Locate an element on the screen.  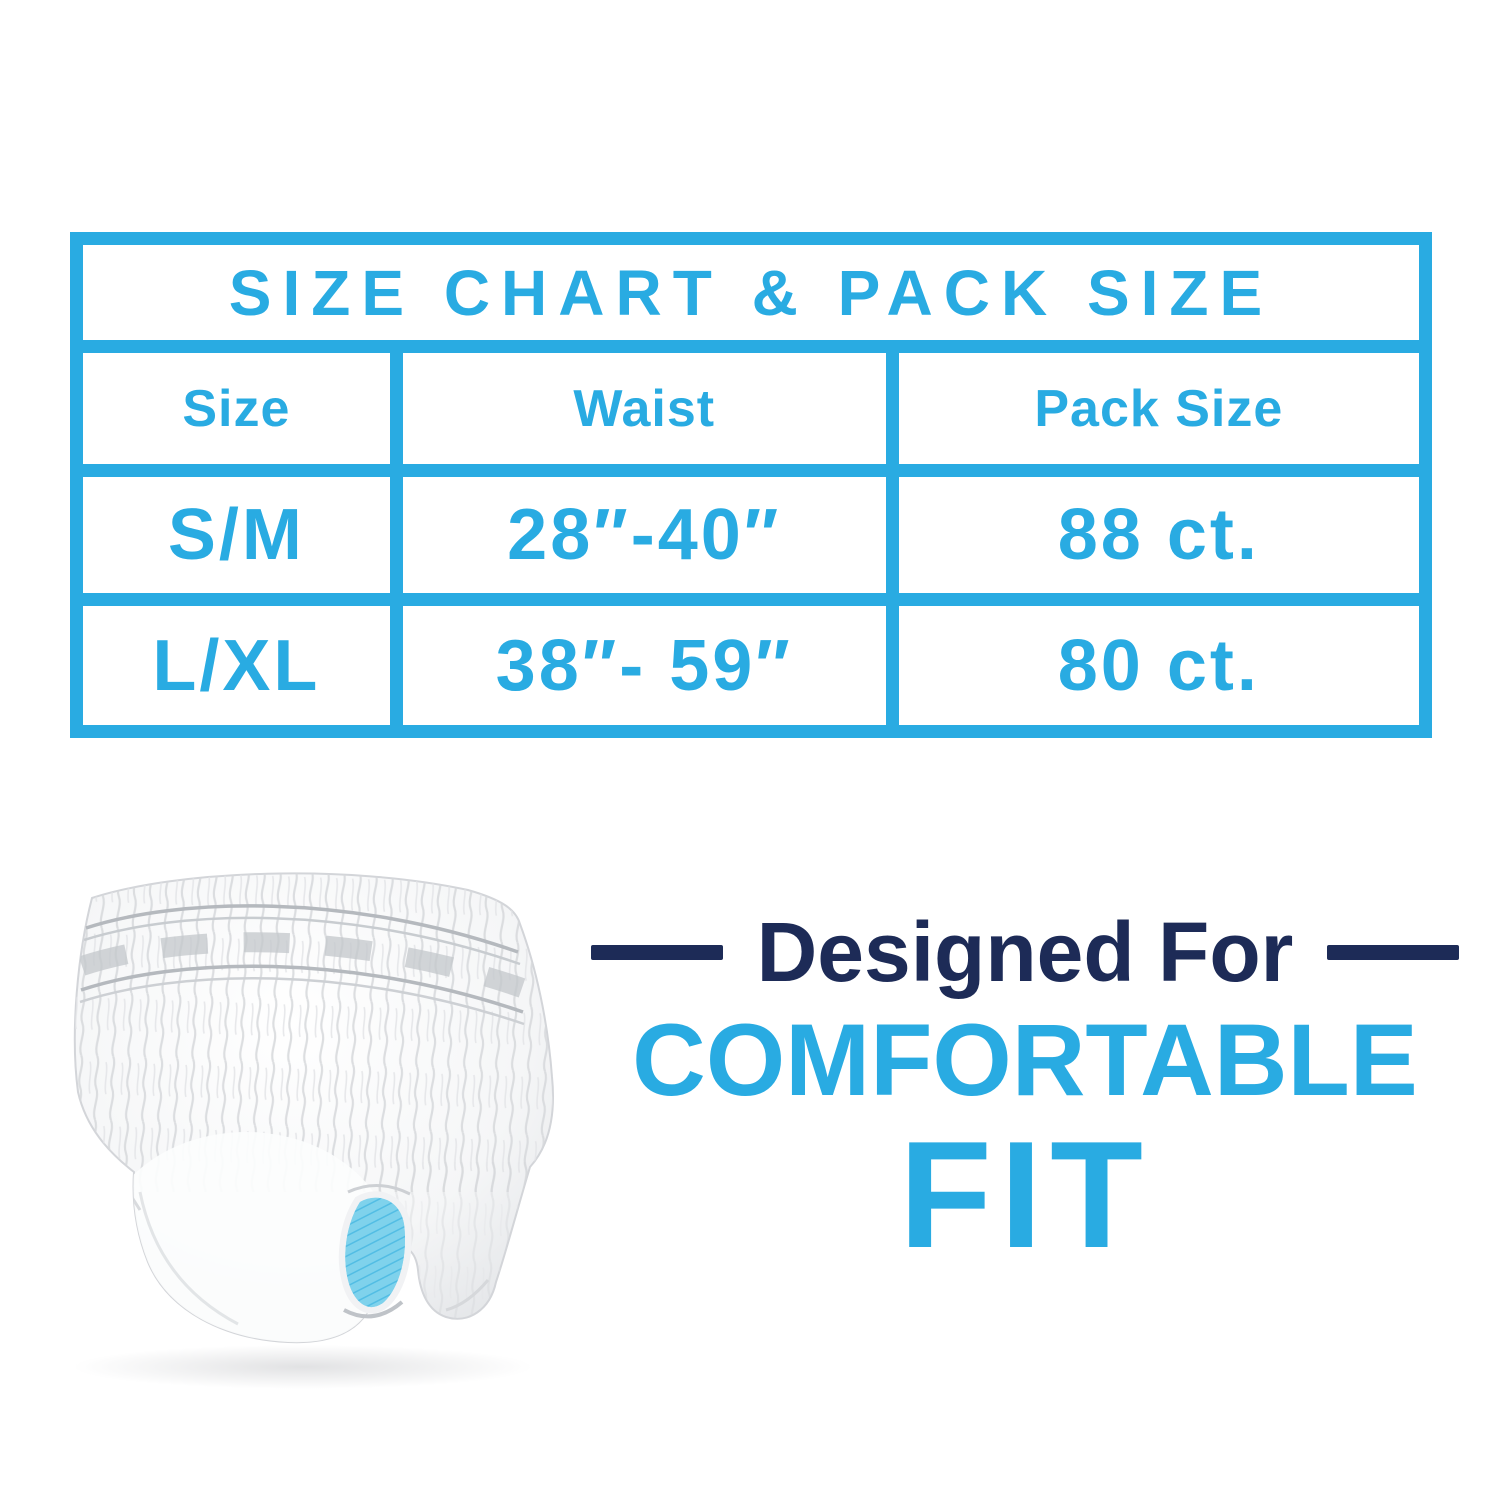
cell-pack-lxl: 80 ct. is located at coordinates (1158, 665).